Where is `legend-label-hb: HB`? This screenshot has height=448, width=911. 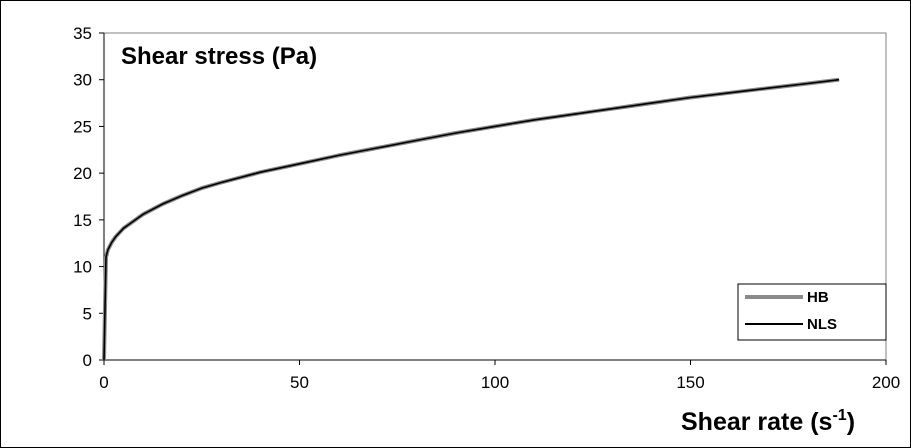 legend-label-hb: HB is located at coordinates (818, 297).